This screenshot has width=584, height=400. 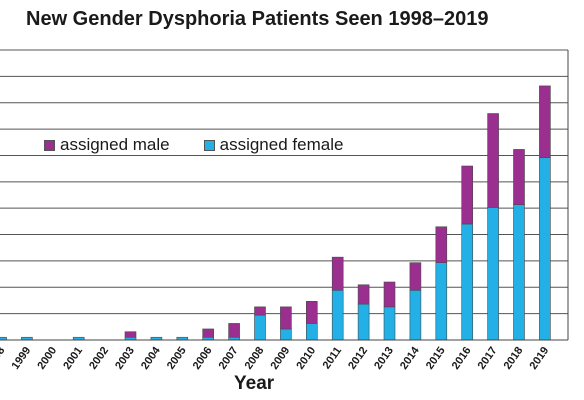 What do you see at coordinates (467, 195) in the screenshot?
I see `bar-male-2016` at bounding box center [467, 195].